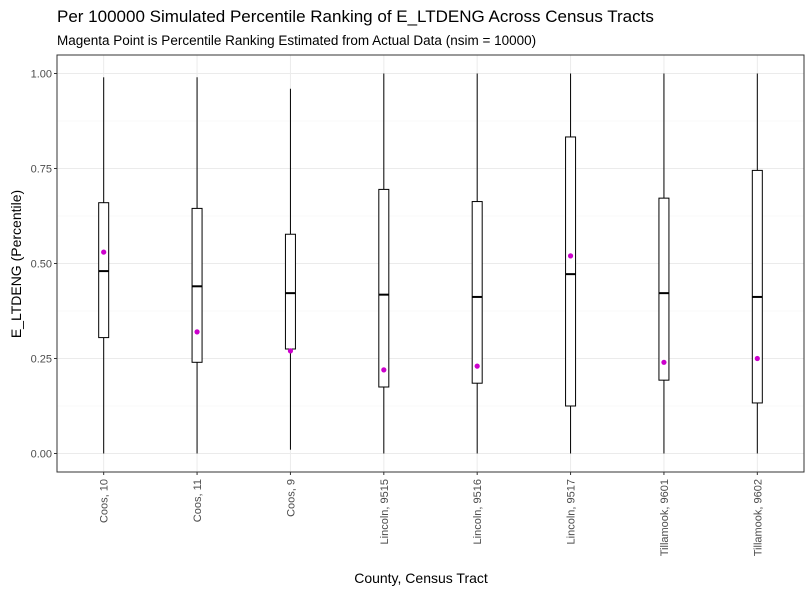  What do you see at coordinates (16, 264) in the screenshot?
I see `y-axis-title: E_LTDENG (Percentile)` at bounding box center [16, 264].